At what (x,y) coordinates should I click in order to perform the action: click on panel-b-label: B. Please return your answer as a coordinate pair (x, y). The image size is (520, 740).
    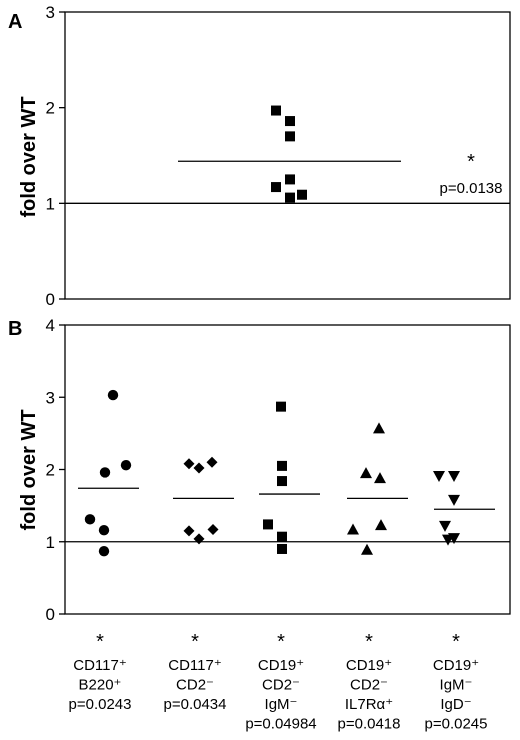
    Looking at the image, I should click on (15, 329).